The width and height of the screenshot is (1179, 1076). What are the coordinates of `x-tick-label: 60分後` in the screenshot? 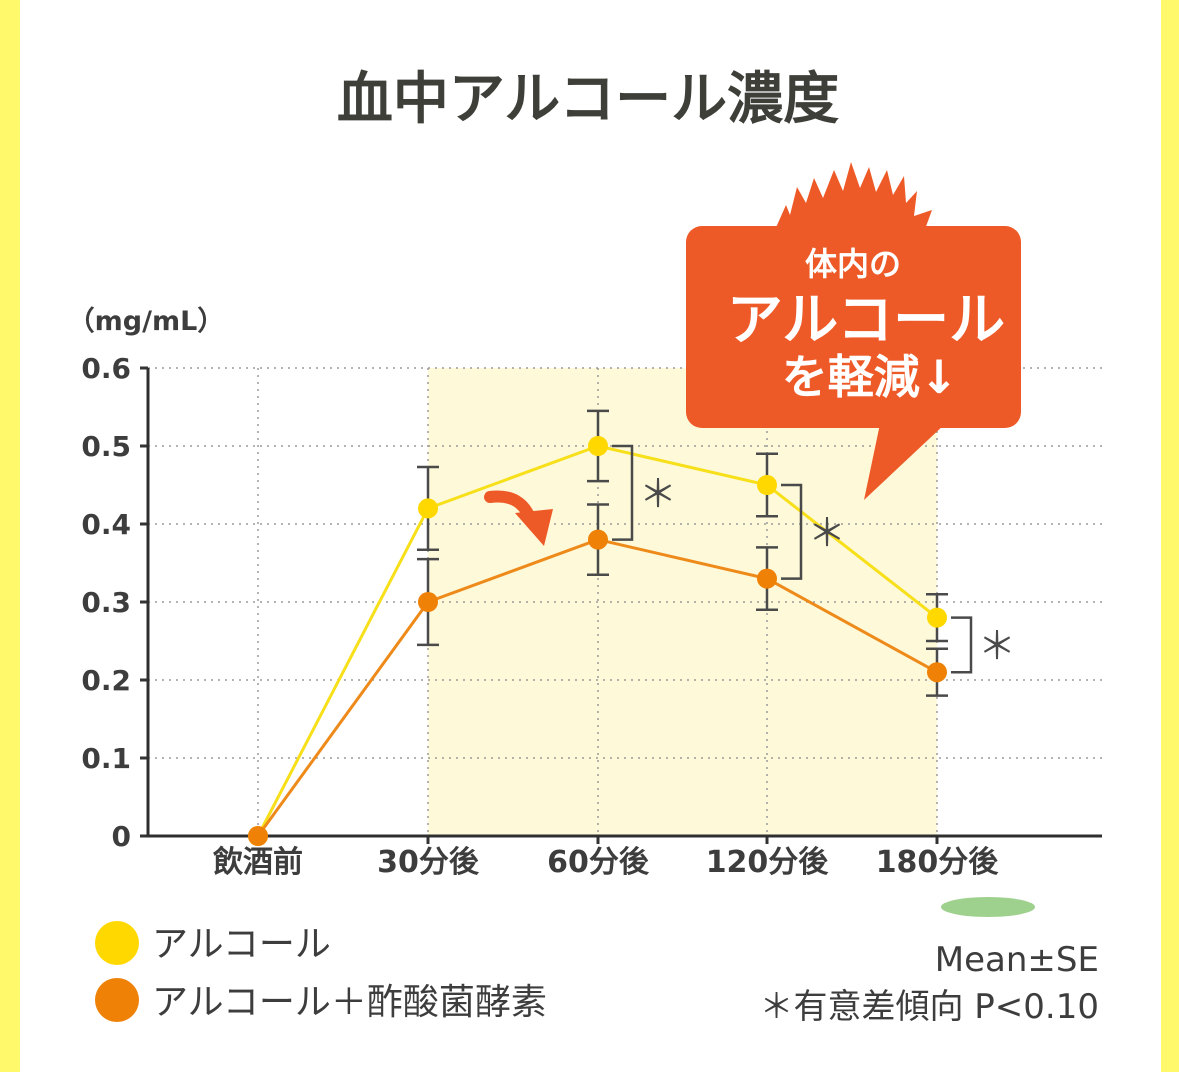 It's located at (598, 862).